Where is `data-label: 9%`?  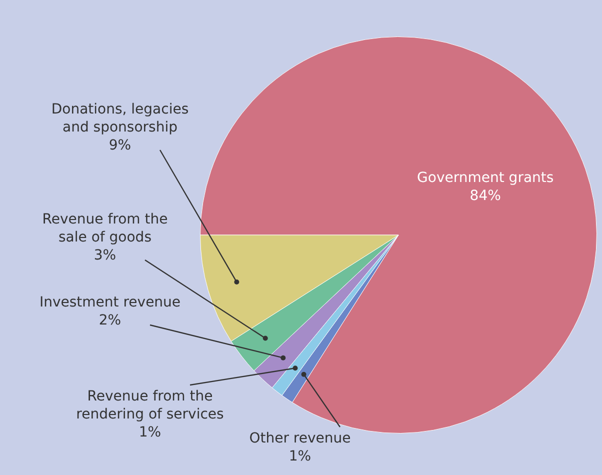 data-label: 9% is located at coordinates (120, 146).